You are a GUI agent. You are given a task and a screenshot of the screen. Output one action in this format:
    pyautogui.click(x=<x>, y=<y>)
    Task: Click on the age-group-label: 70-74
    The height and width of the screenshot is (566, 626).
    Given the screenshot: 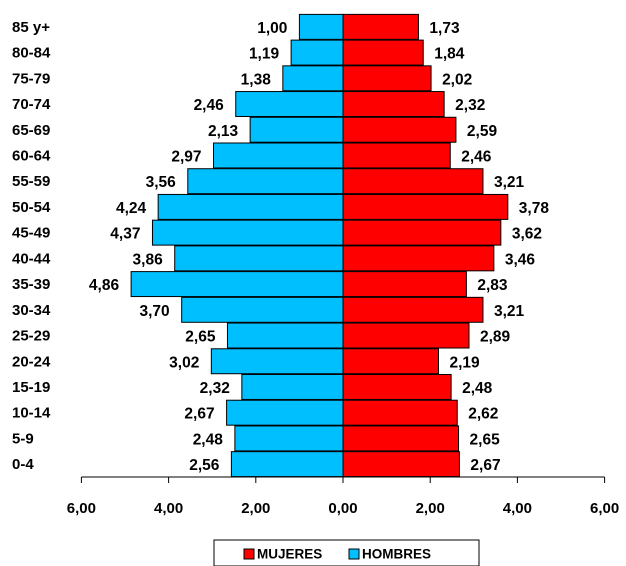 What is the action you would take?
    pyautogui.click(x=31, y=104)
    